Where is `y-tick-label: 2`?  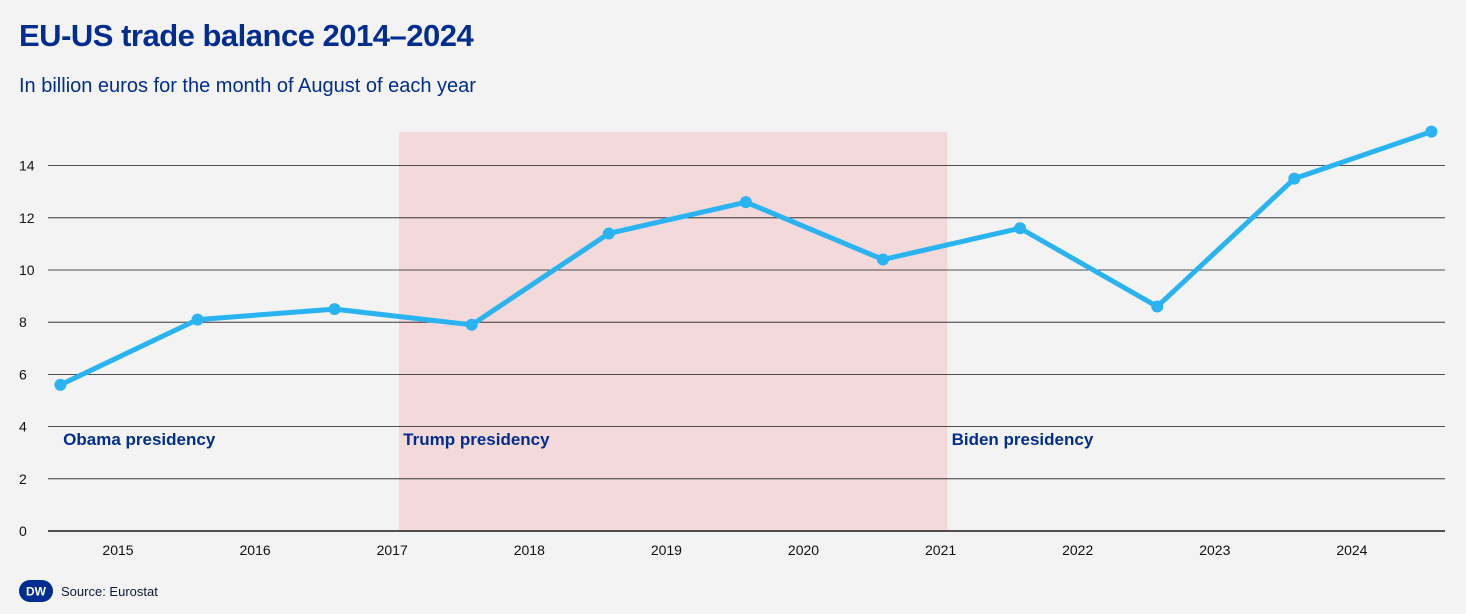 y-tick-label: 2 is located at coordinates (23, 479).